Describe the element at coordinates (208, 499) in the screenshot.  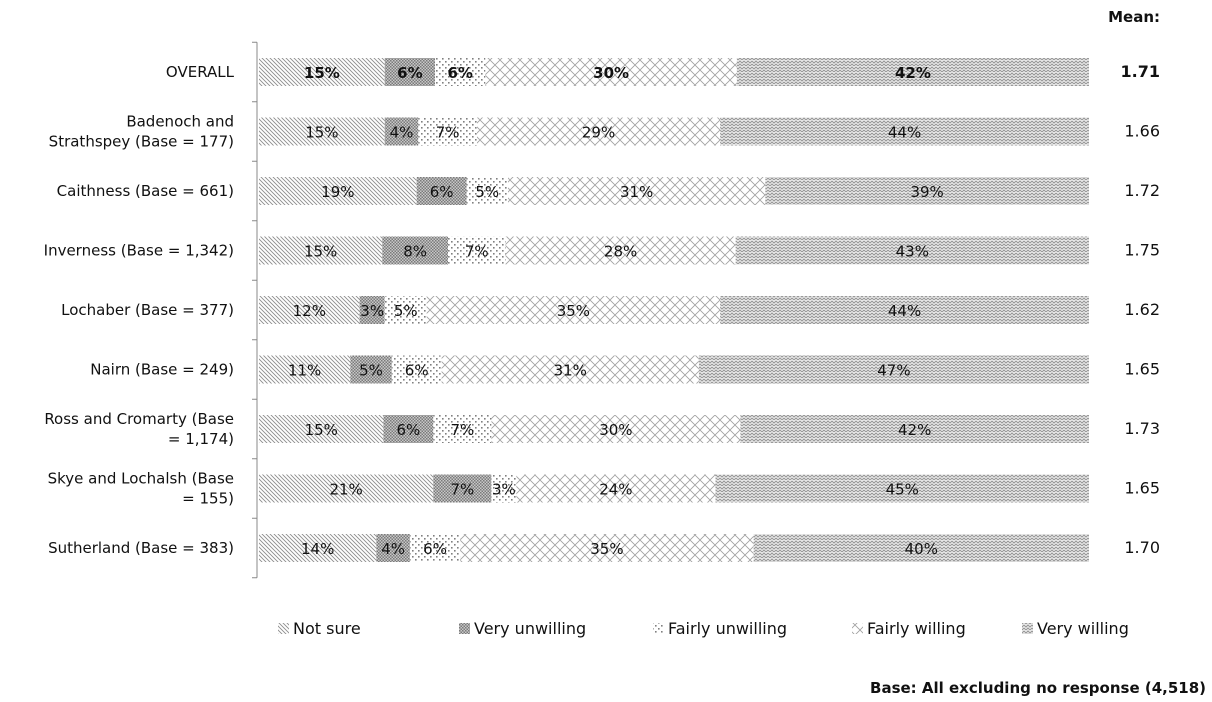
I see `category-label: = 155)` at that location.